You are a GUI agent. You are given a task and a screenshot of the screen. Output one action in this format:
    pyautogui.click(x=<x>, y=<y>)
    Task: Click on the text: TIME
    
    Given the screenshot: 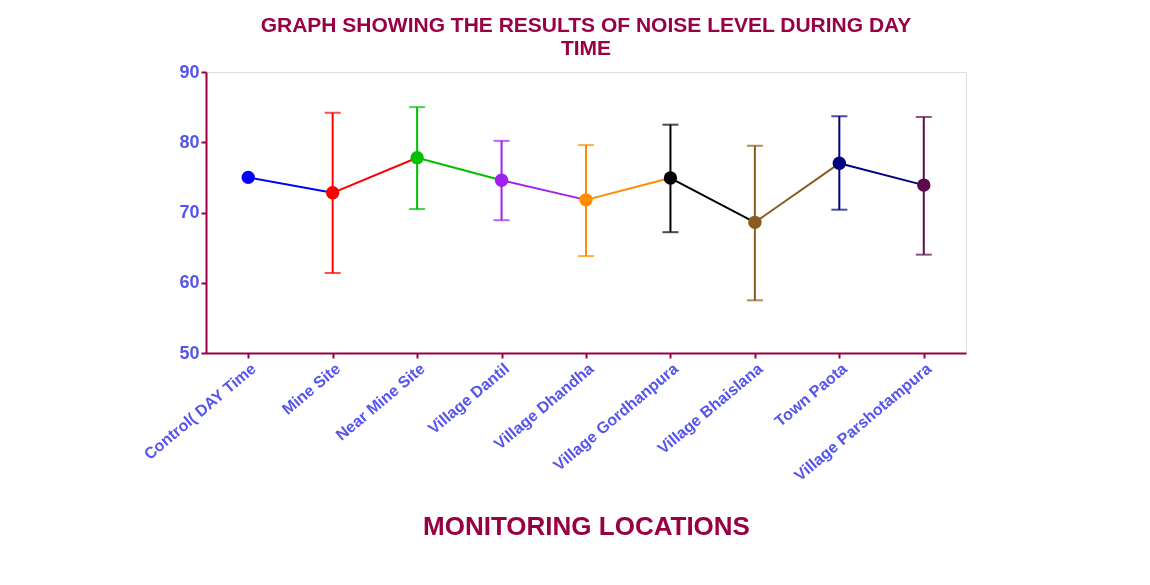 What is the action you would take?
    pyautogui.click(x=586, y=47)
    